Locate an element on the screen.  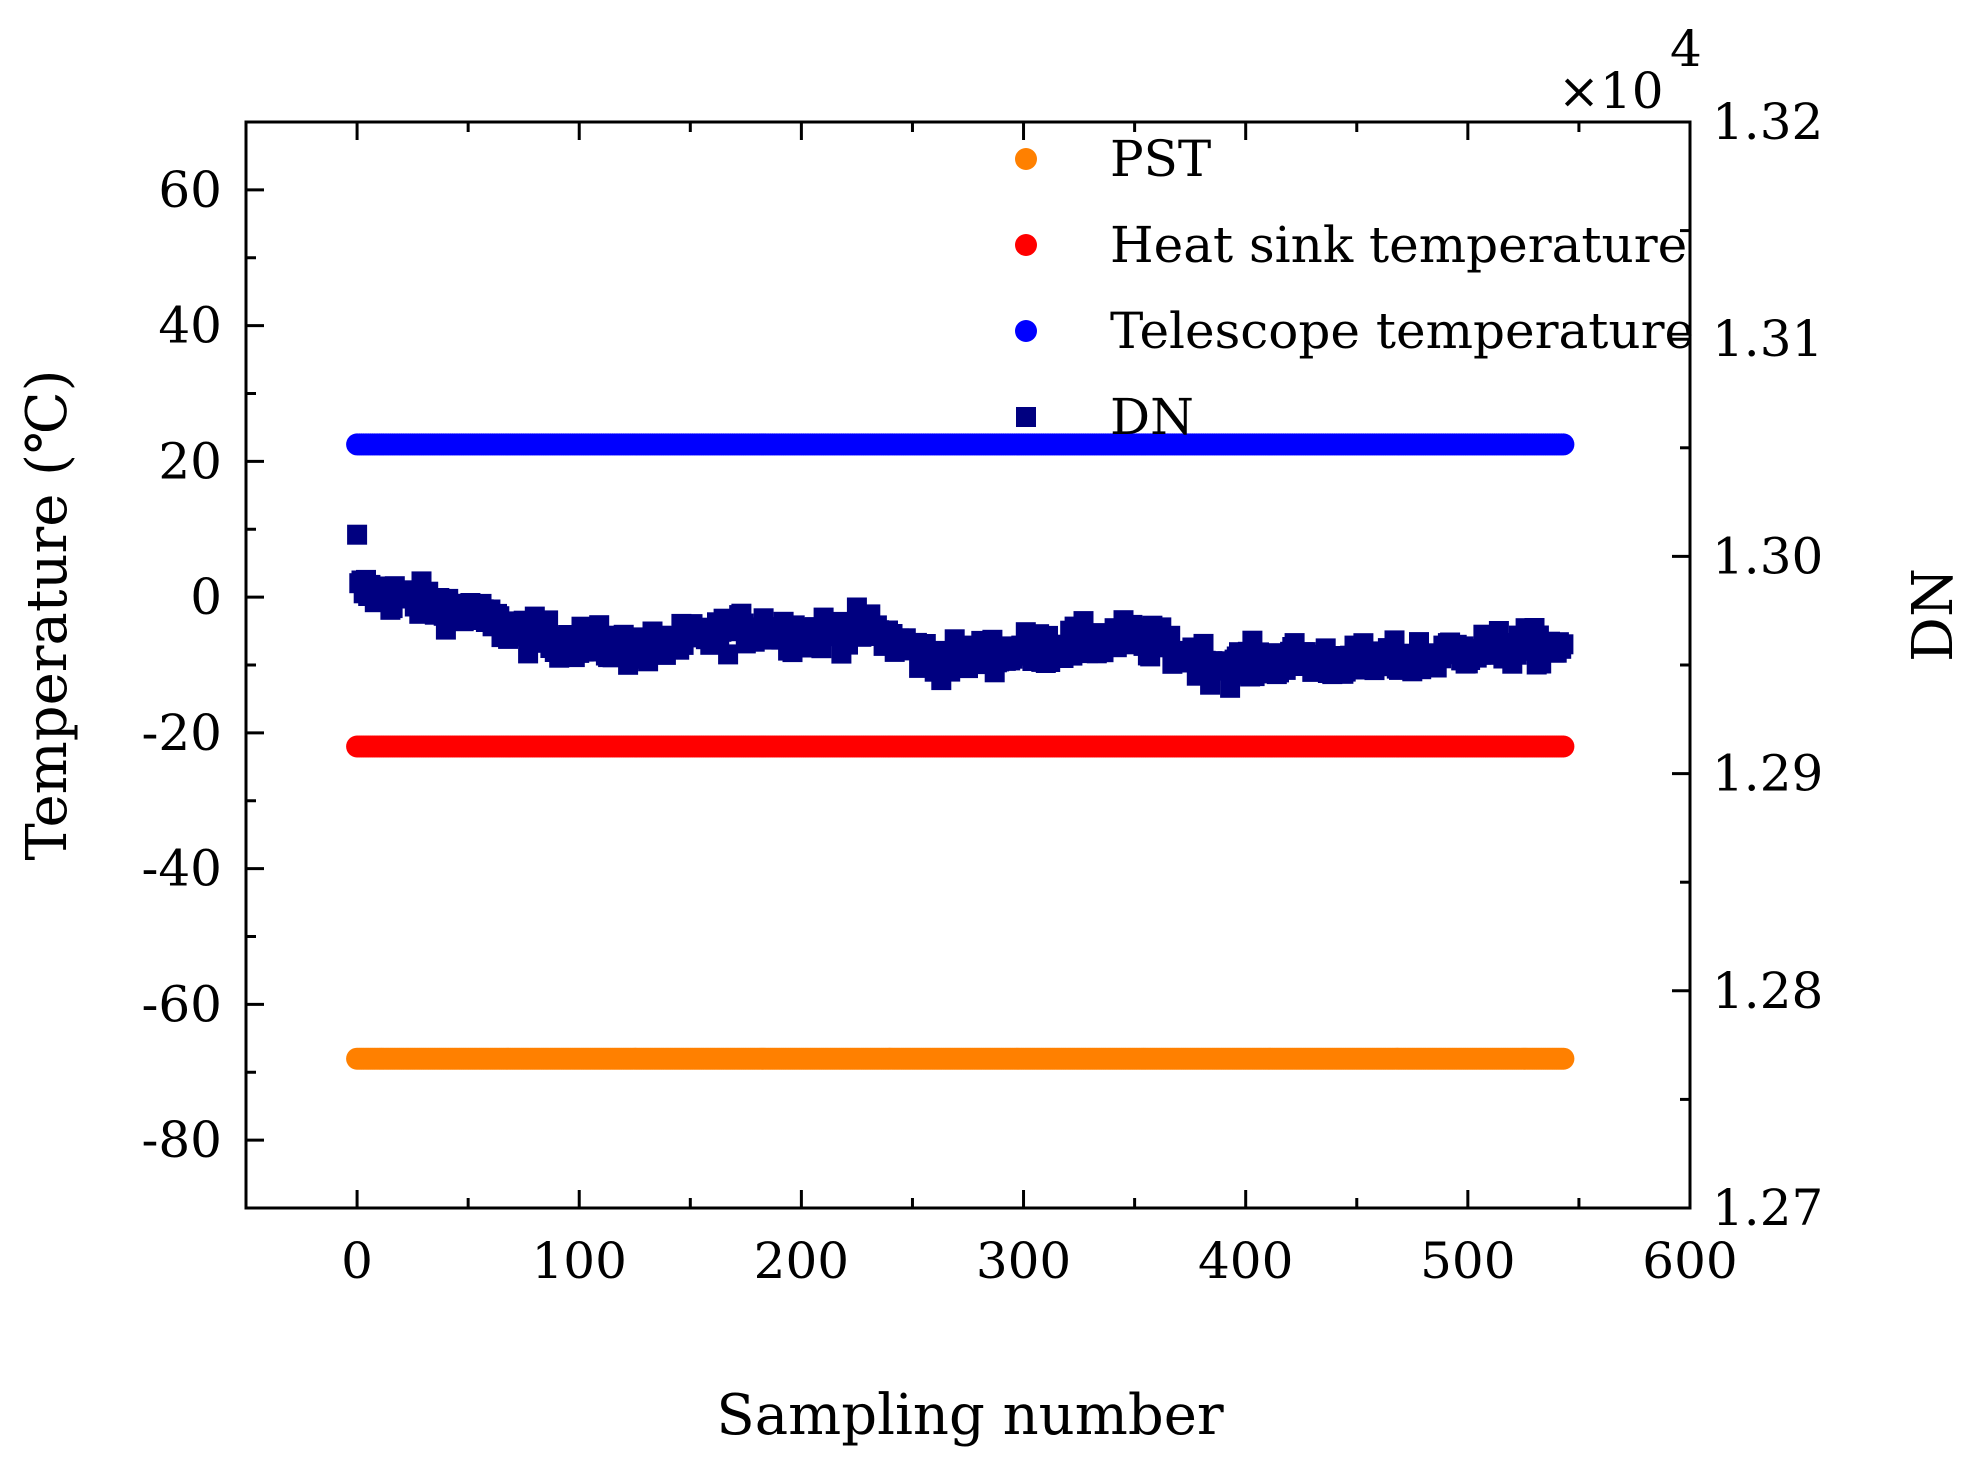
x-axis-title: Sampling number is located at coordinates (969, 1415).